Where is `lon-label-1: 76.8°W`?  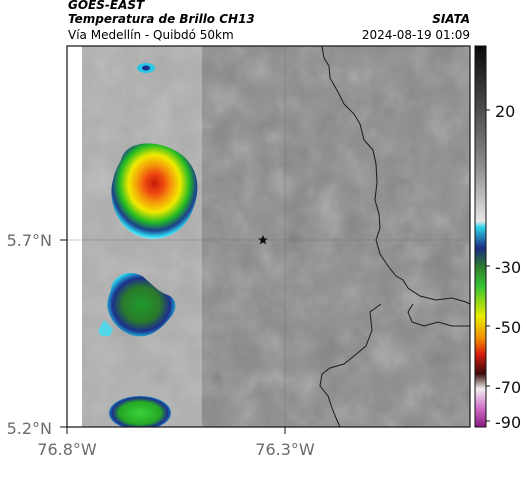 lon-label-1: 76.8°W is located at coordinates (67, 449).